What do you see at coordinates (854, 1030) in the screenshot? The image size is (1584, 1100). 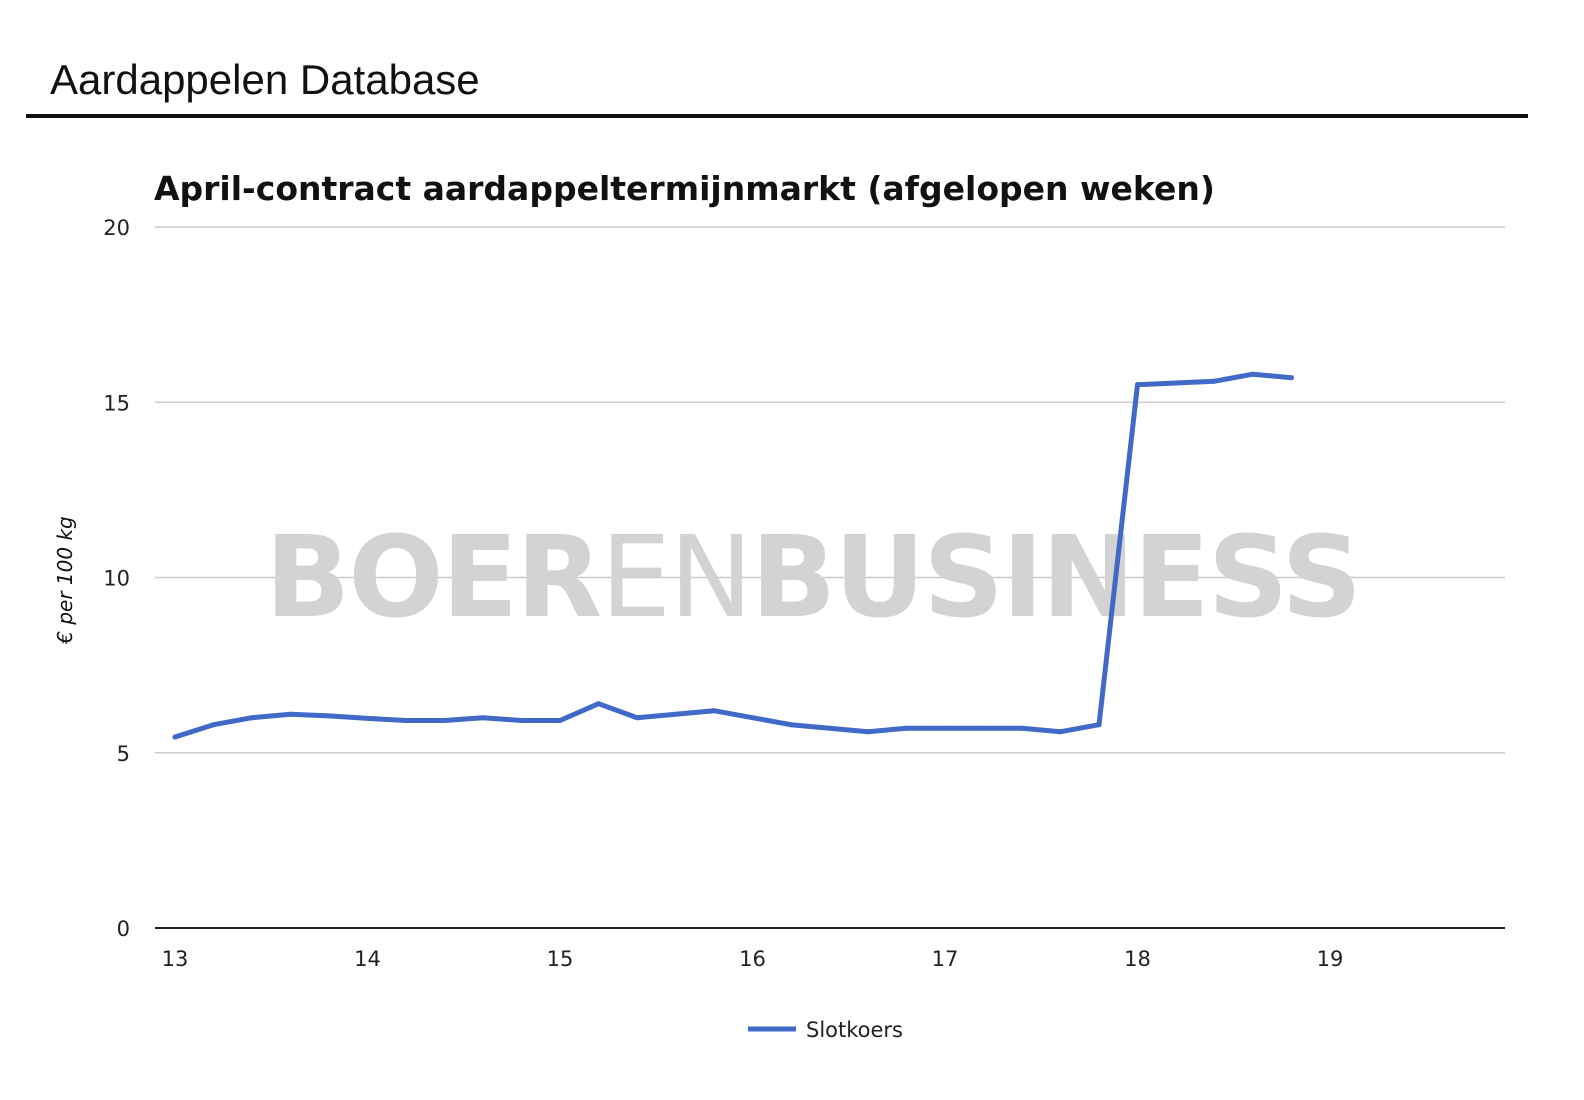 I see `legend-label-slotkoers: Slotkoers` at bounding box center [854, 1030].